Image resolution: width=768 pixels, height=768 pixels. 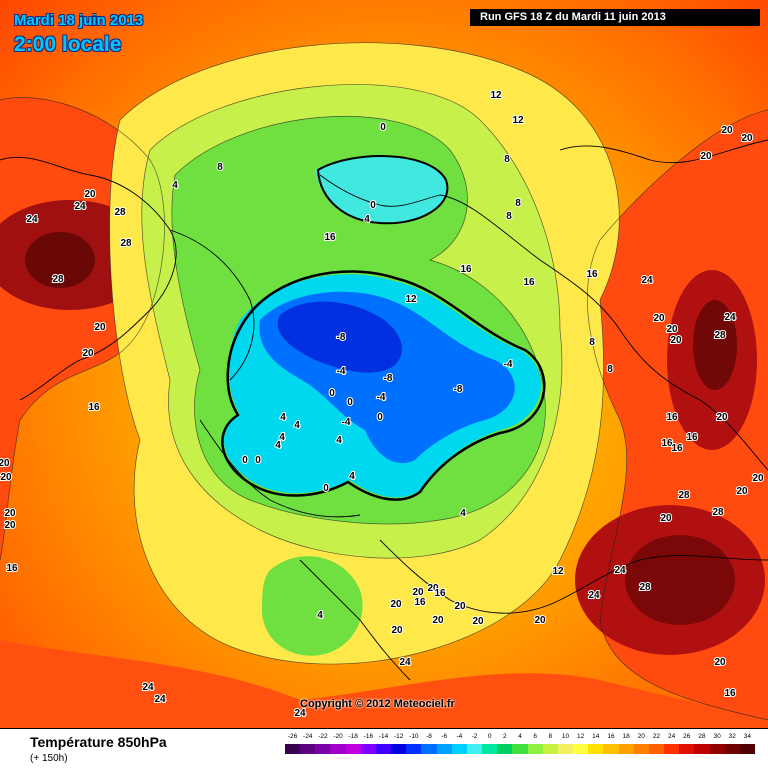 What do you see at coordinates (79, 20) in the screenshot?
I see `forecast-date-title: Mardi 18 juin 2013` at bounding box center [79, 20].